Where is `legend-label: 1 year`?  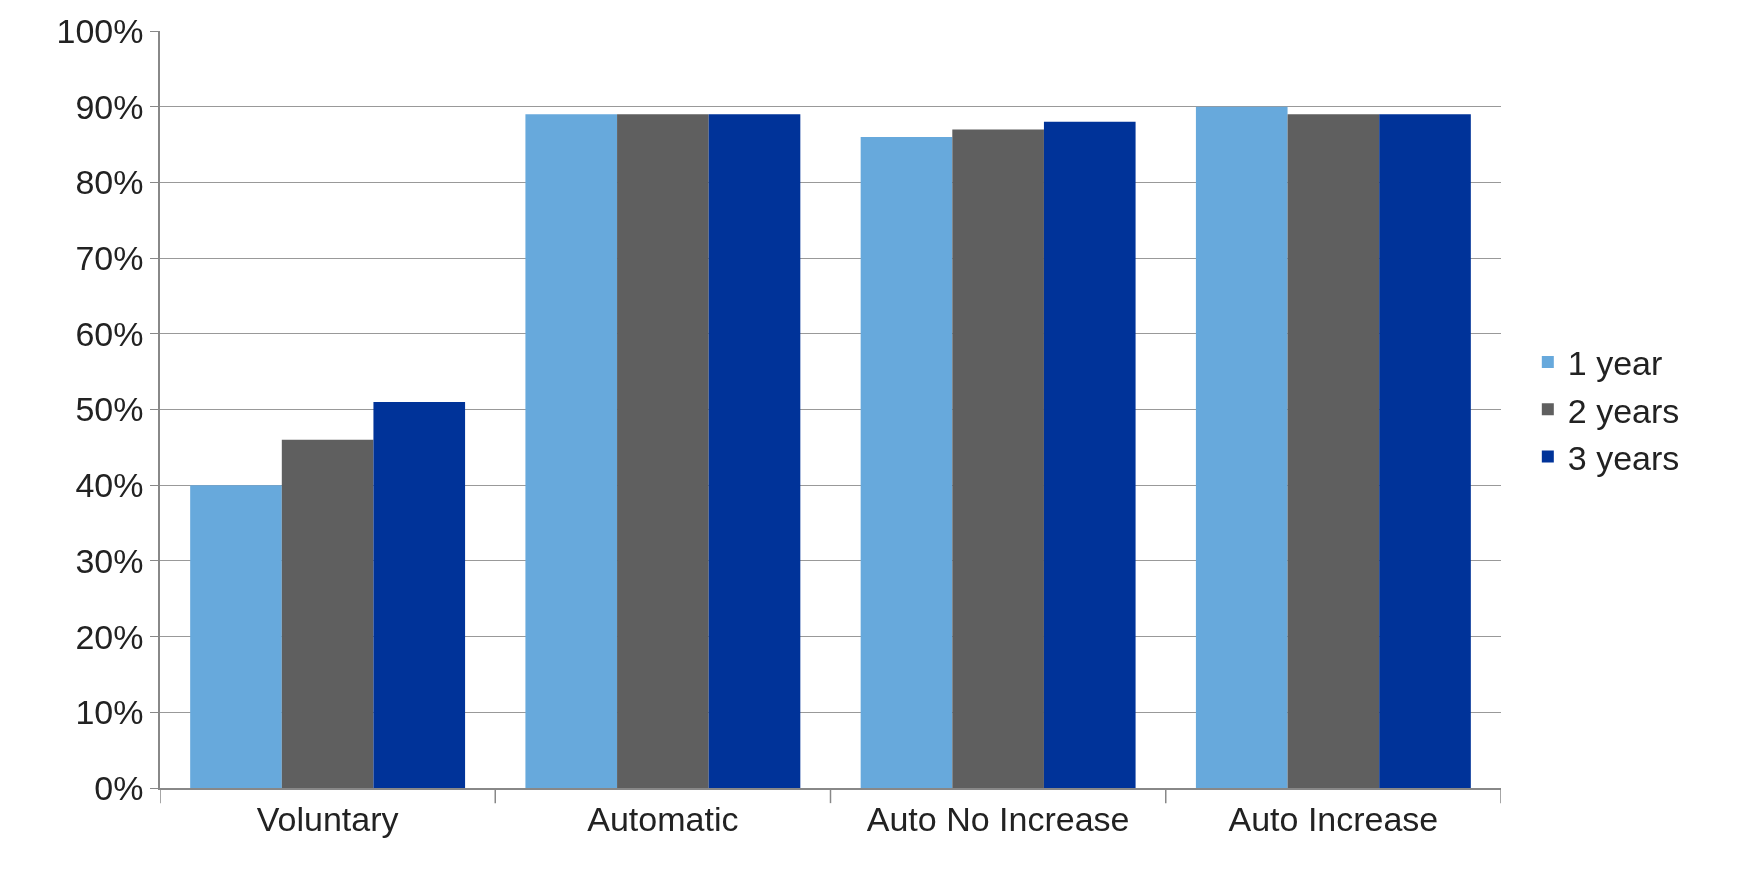 legend-label: 1 year is located at coordinates (1615, 363).